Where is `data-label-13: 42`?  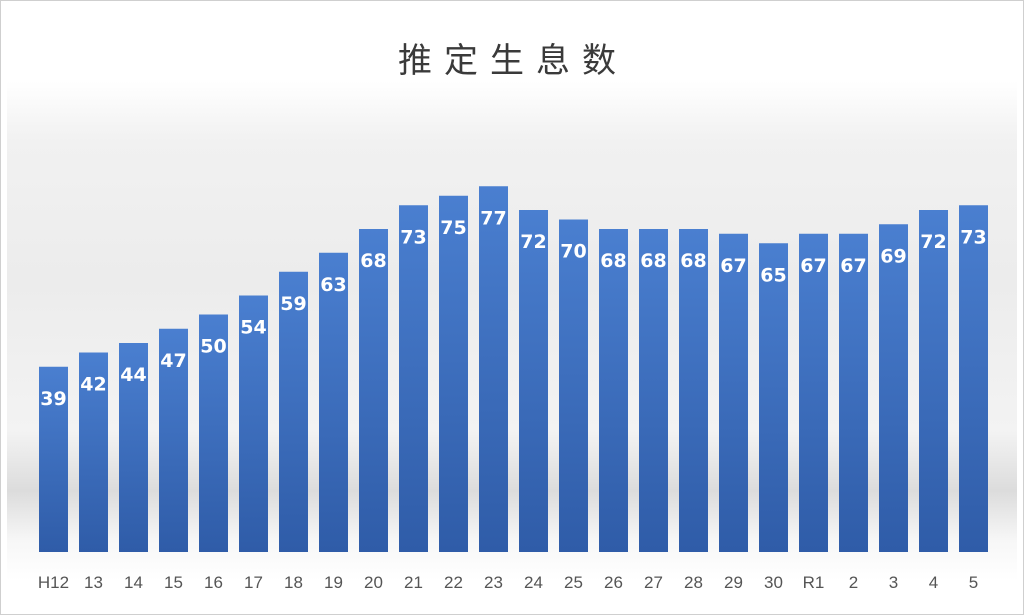 data-label-13: 42 is located at coordinates (93, 385).